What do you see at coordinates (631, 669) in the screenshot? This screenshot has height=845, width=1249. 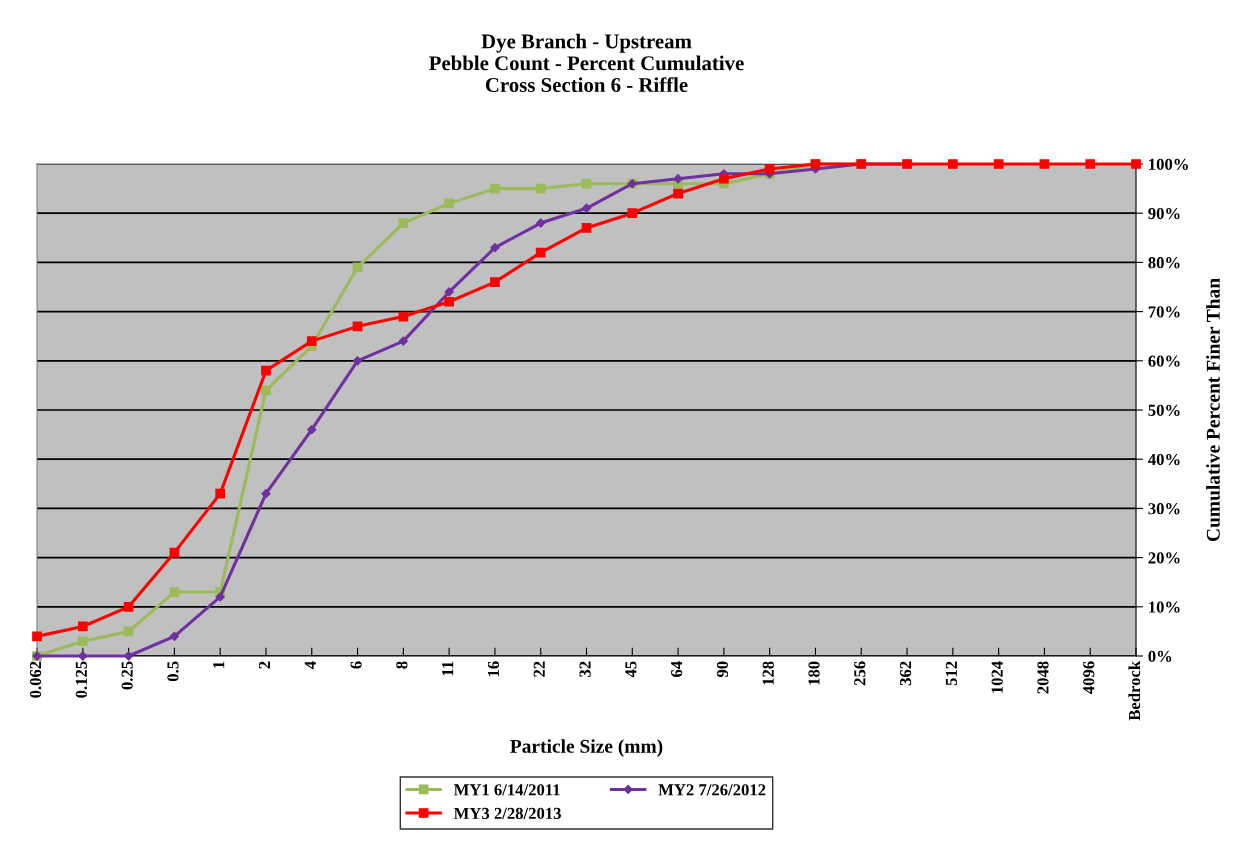 I see `x-tick-label: 45` at bounding box center [631, 669].